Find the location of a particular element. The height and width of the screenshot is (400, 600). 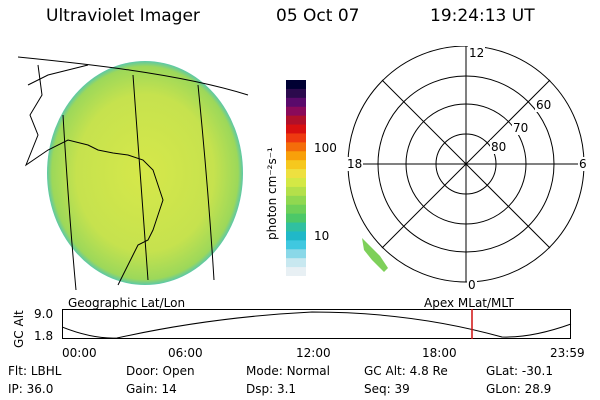

timeline-frame is located at coordinates (316, 324).